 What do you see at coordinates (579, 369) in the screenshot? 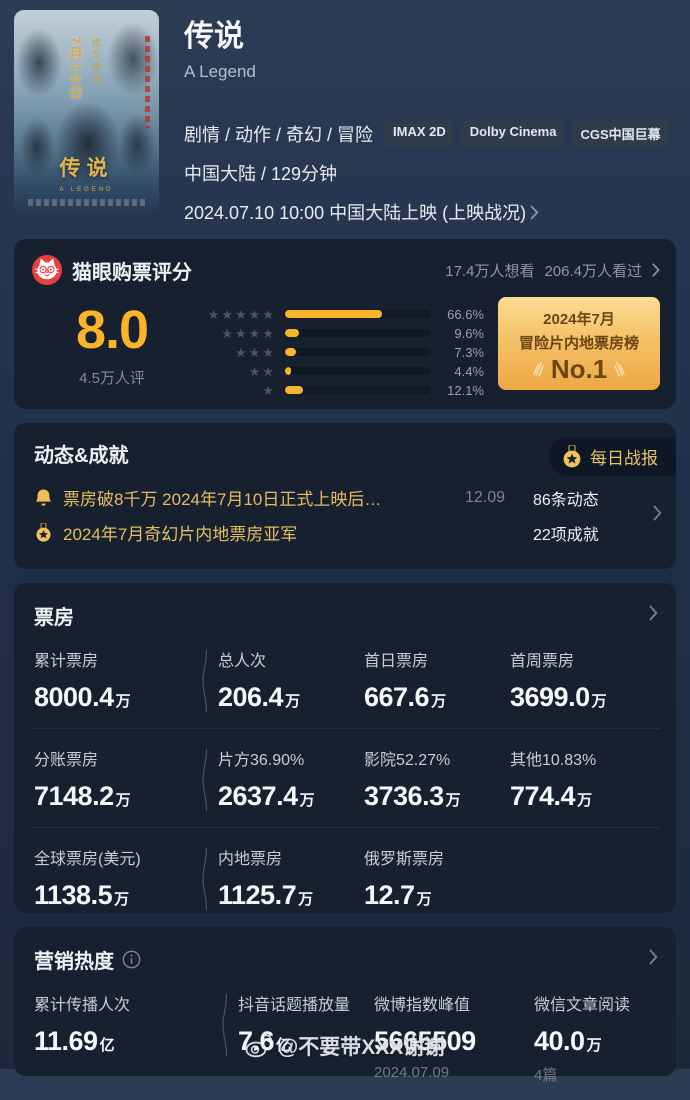
I see `badge-rank-text: No.1` at bounding box center [579, 369].